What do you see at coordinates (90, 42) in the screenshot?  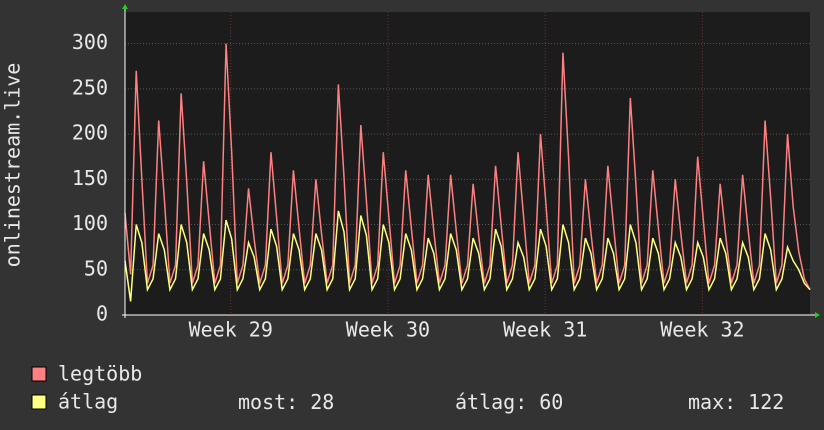 I see `y-tick-label: 300` at bounding box center [90, 42].